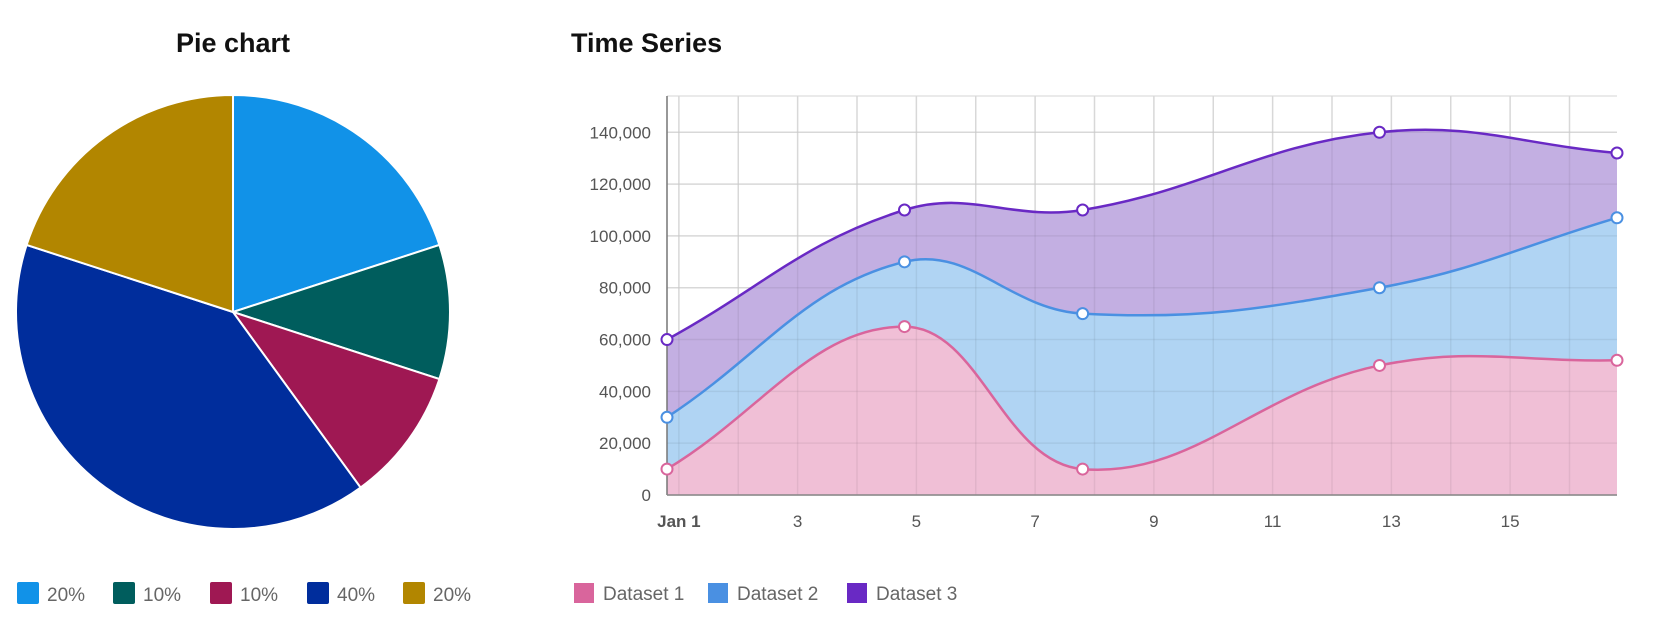 The width and height of the screenshot is (1672, 622). What do you see at coordinates (356, 595) in the screenshot?
I see `legend-label: 40%` at bounding box center [356, 595].